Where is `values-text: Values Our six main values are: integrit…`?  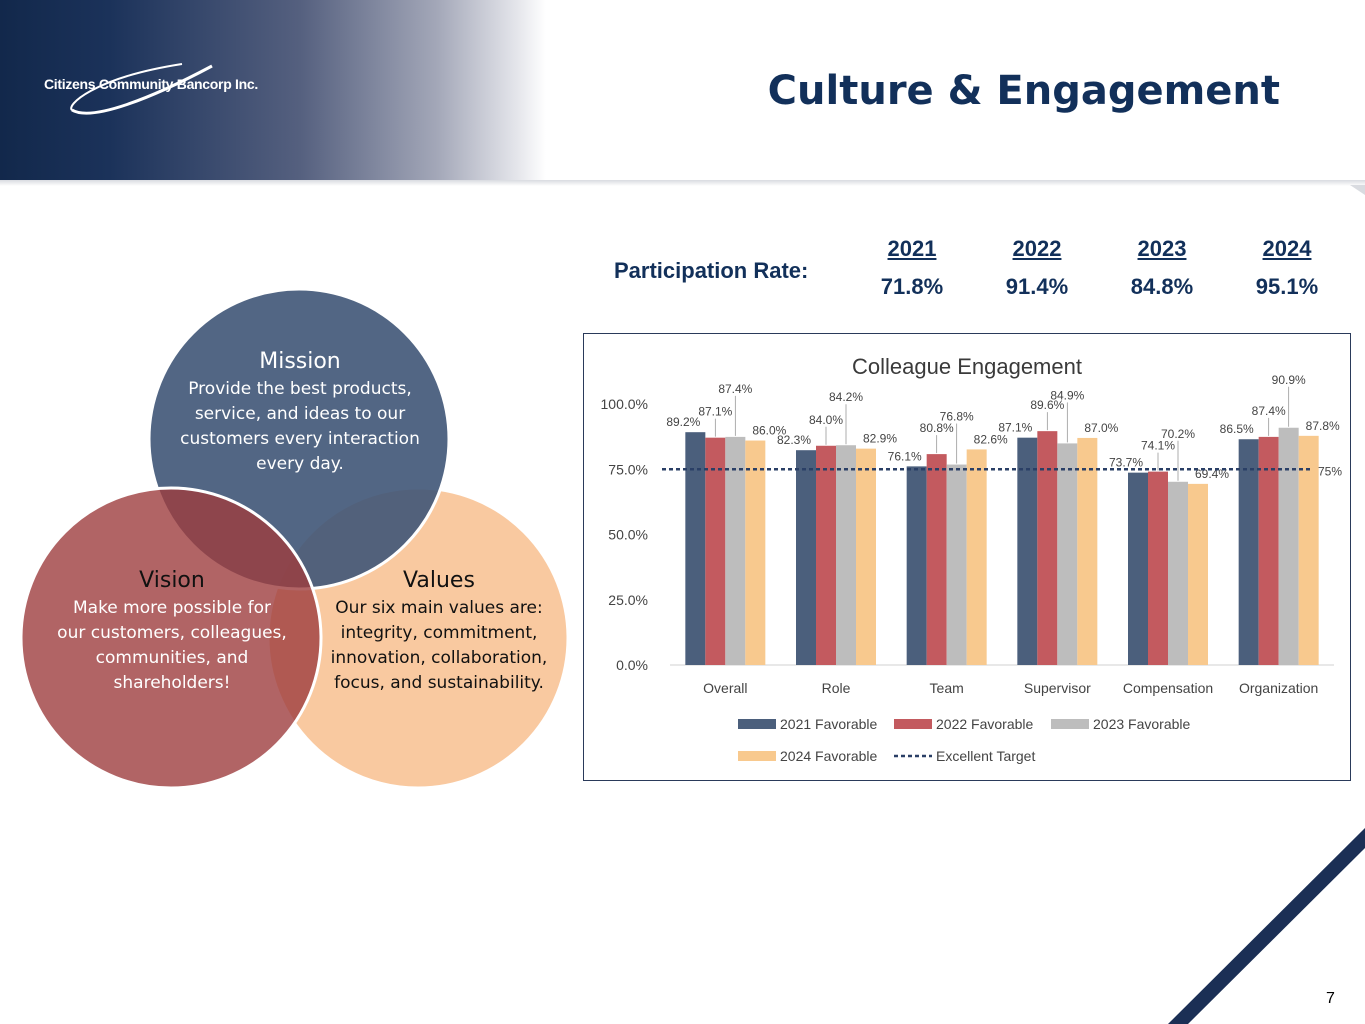 values-text: Values Our six main values are: integrit… is located at coordinates (439, 631).